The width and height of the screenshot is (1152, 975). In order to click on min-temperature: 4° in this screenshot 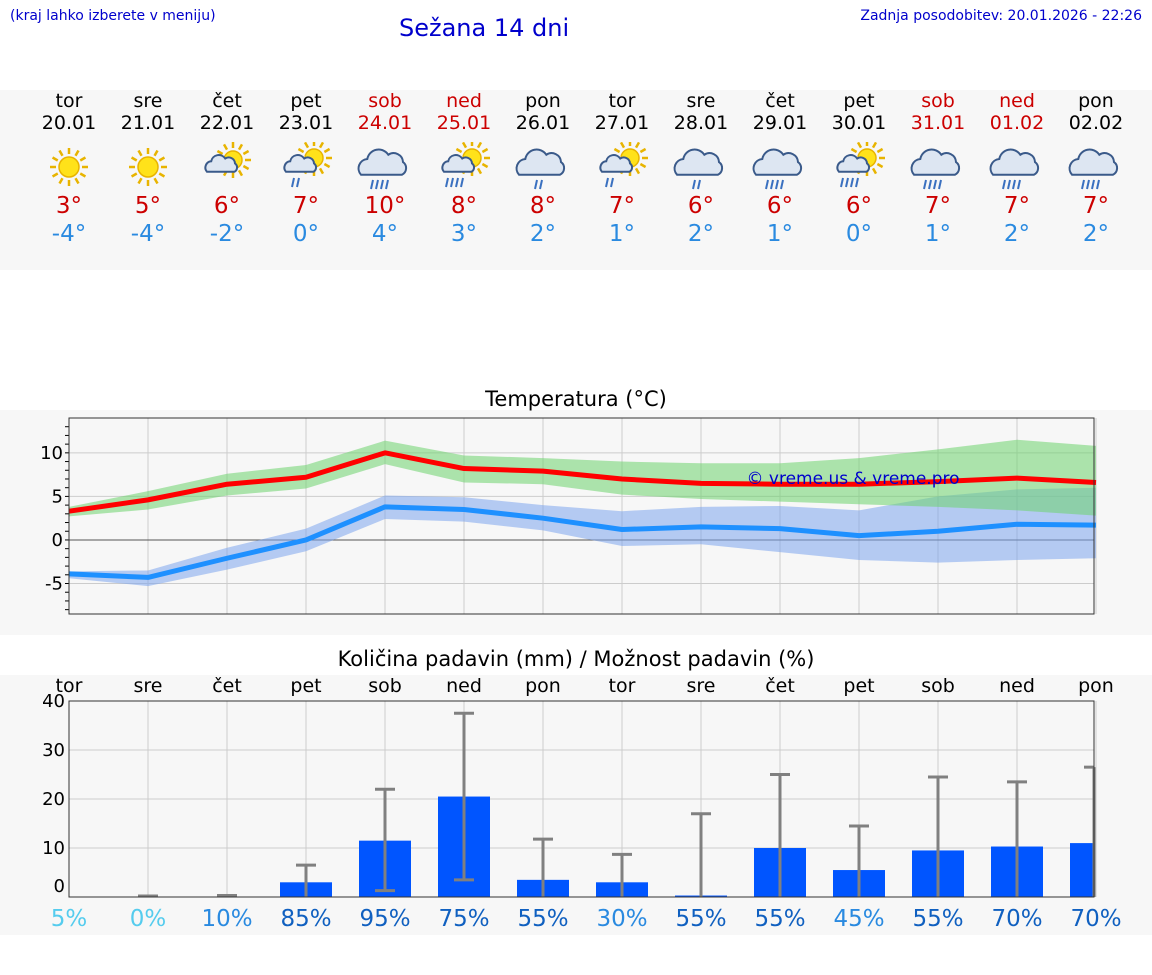, I will do `click(385, 234)`.